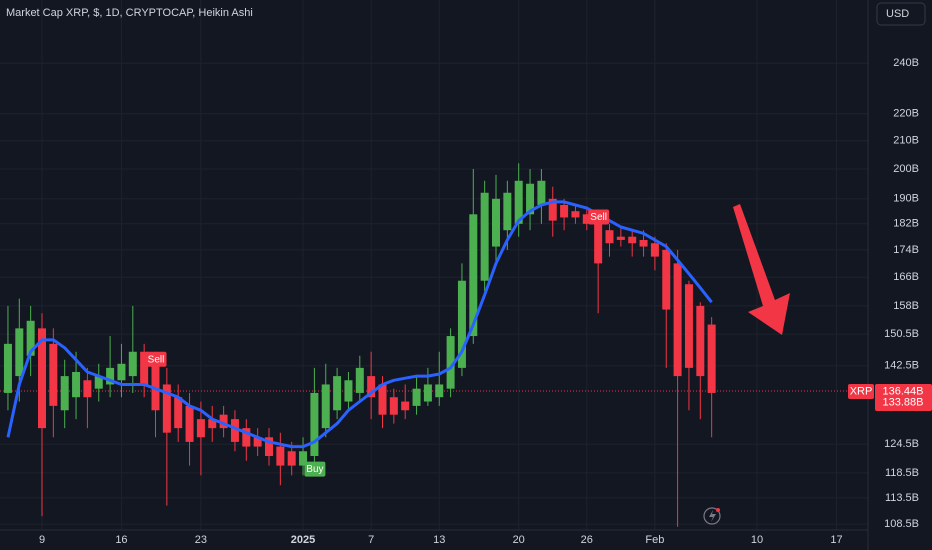 Image resolution: width=932 pixels, height=550 pixels. I want to click on y-tick-label: 124.5B, so click(901, 444).